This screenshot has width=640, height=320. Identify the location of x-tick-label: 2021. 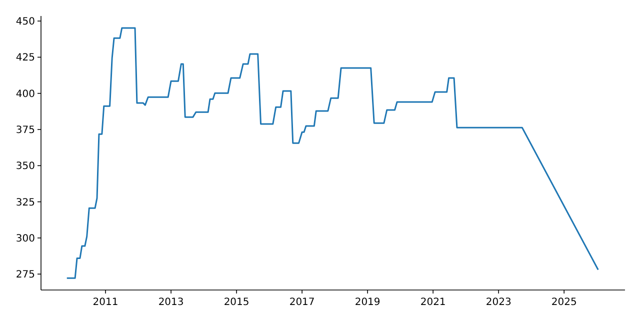
(433, 302).